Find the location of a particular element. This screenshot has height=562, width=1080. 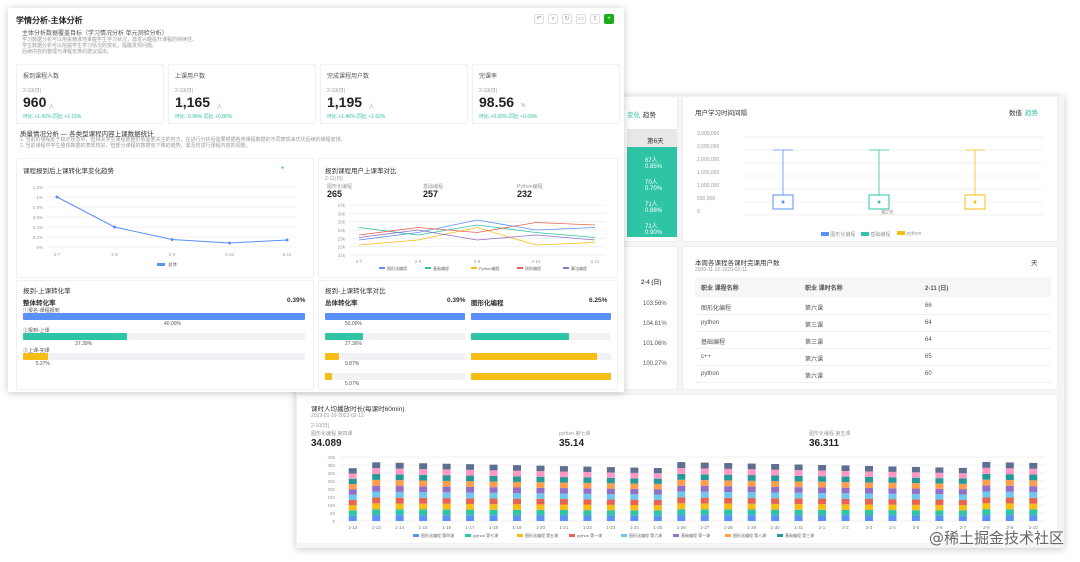

x-tick-label: 2-8 is located at coordinates (114, 254).